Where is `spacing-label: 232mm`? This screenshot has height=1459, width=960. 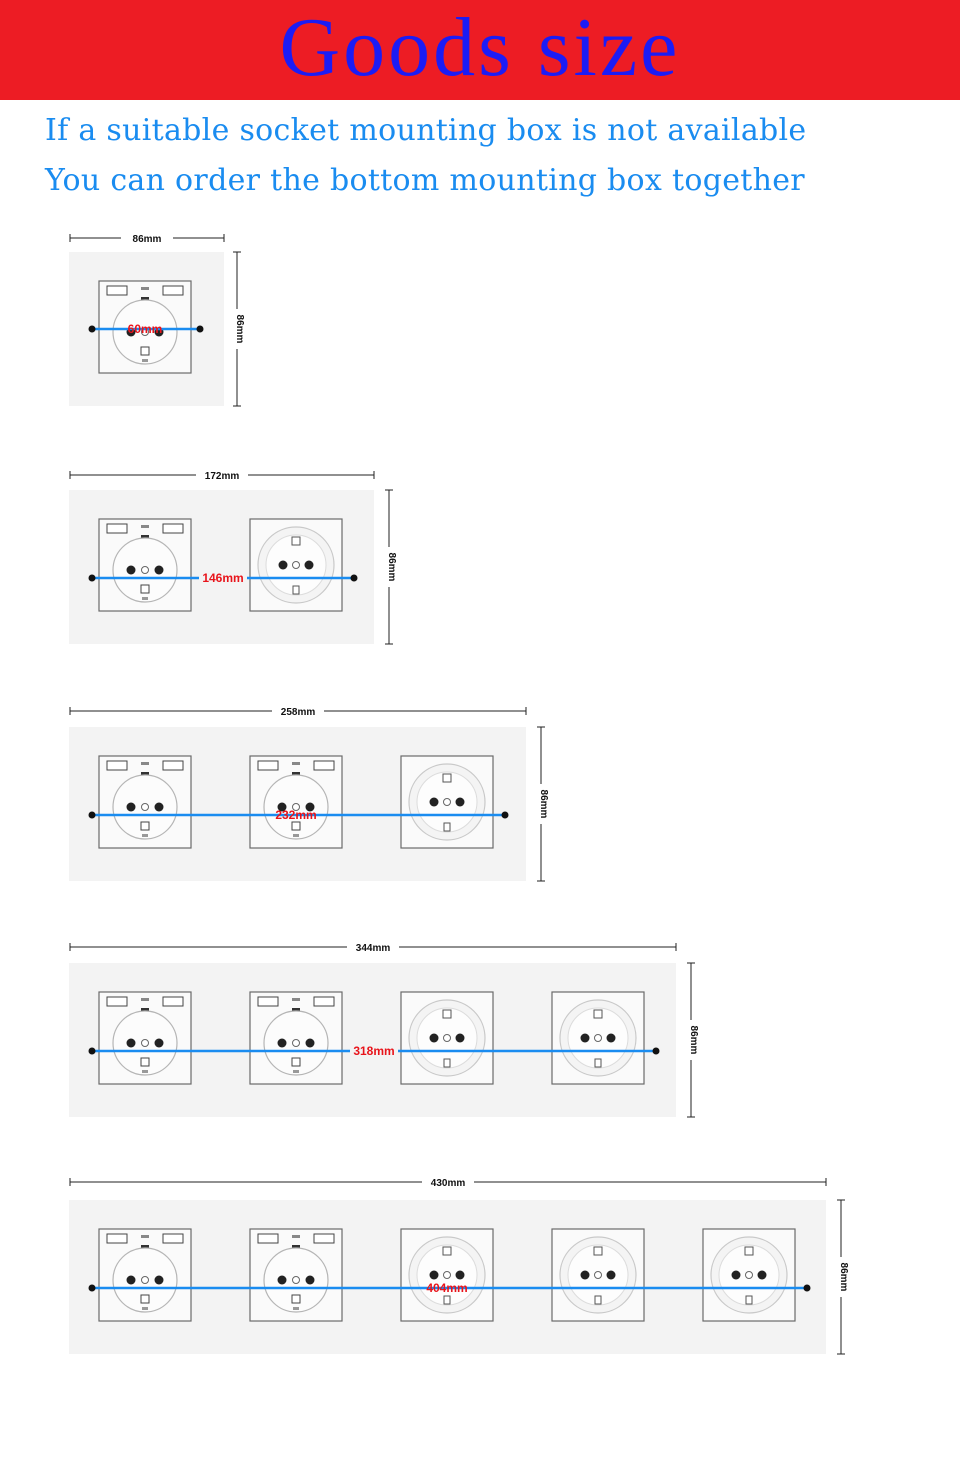
spacing-label: 232mm is located at coordinates (295, 815).